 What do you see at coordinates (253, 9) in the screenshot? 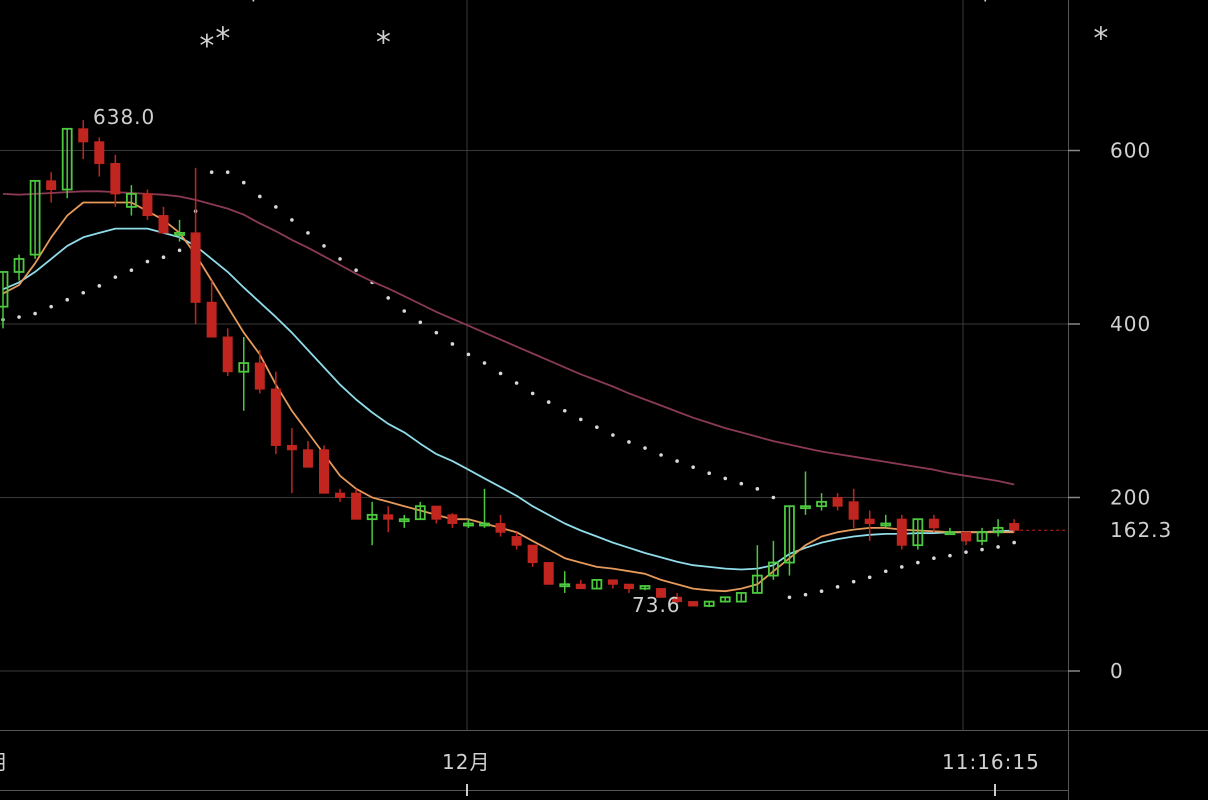
I see `signal-marker-clipped: *` at bounding box center [253, 9].